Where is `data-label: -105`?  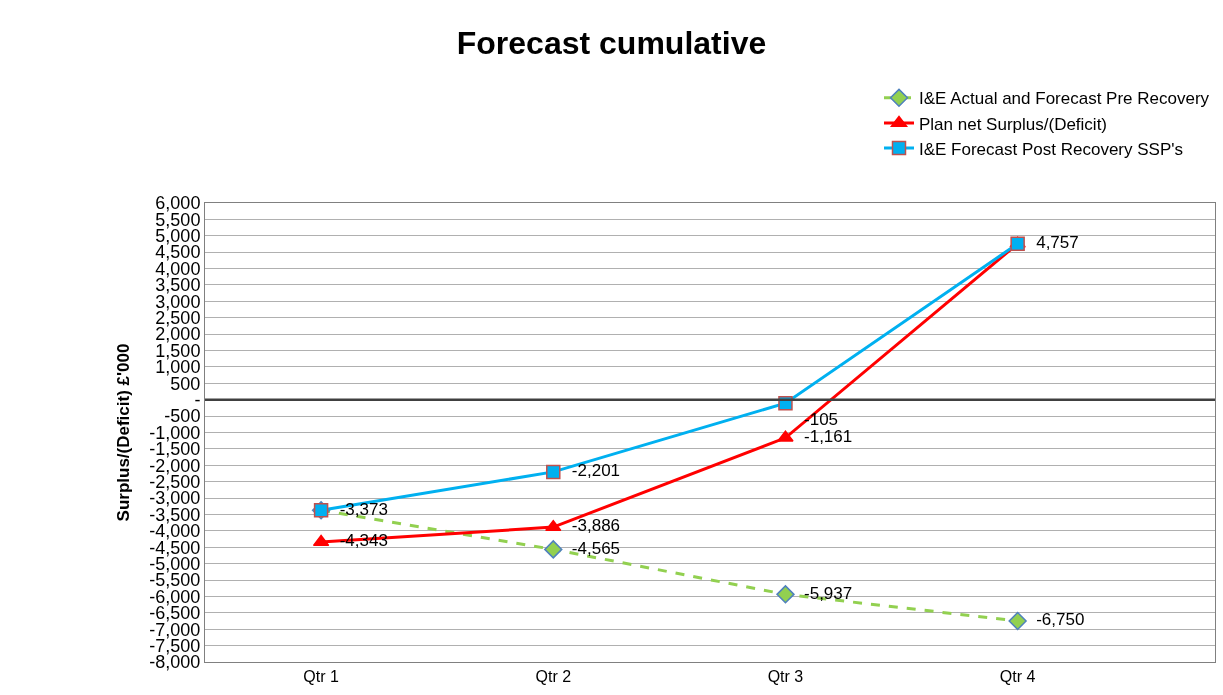
data-label: -105 is located at coordinates (816, 420).